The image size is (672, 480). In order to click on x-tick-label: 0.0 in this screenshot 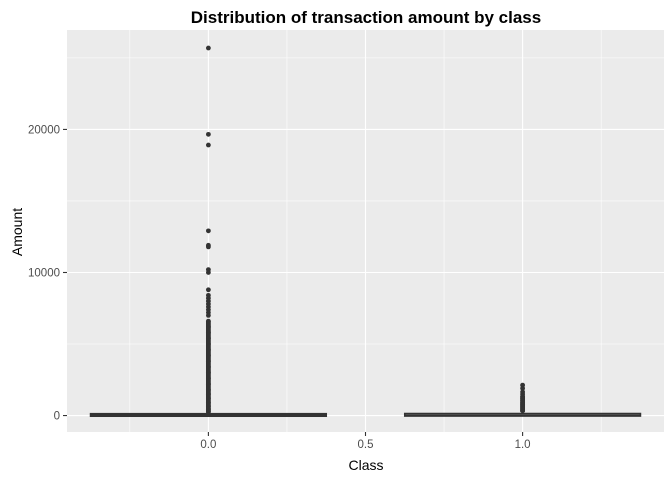, I will do `click(208, 445)`.